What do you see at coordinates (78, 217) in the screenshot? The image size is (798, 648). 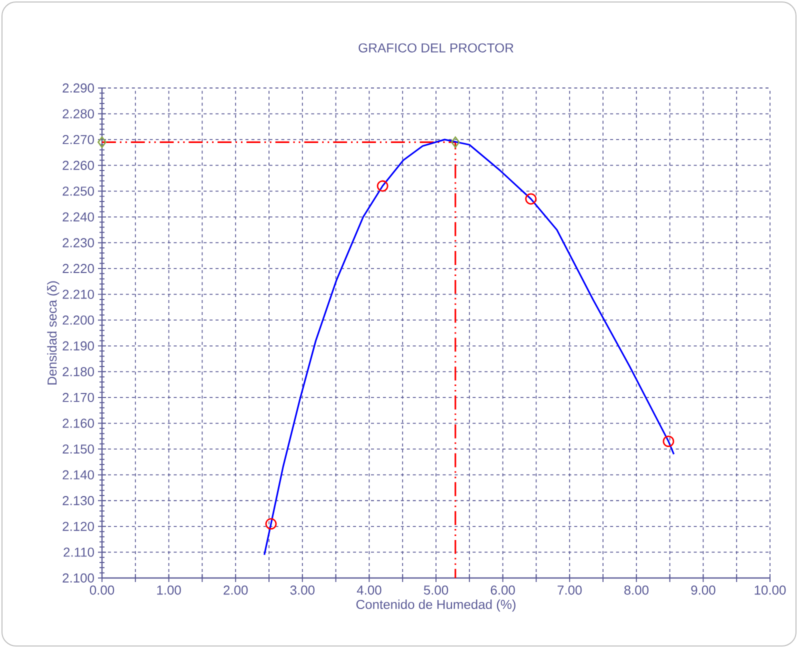 I see `y-tick-label: 2.240` at bounding box center [78, 217].